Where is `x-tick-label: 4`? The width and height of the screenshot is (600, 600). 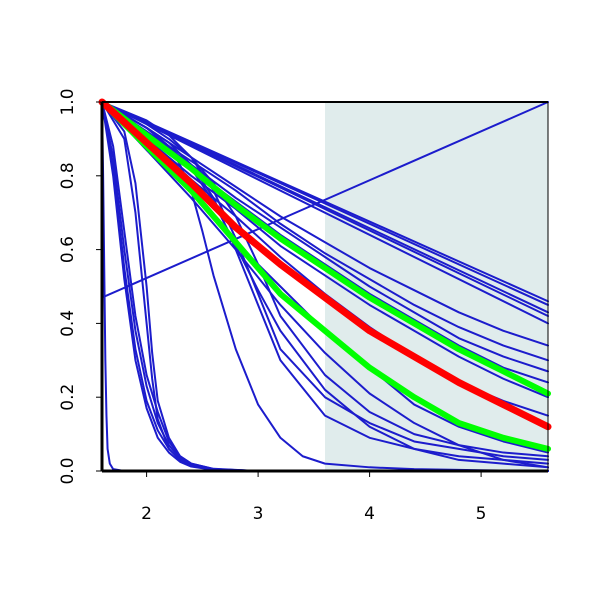
x-tick-label: 4 is located at coordinates (369, 514).